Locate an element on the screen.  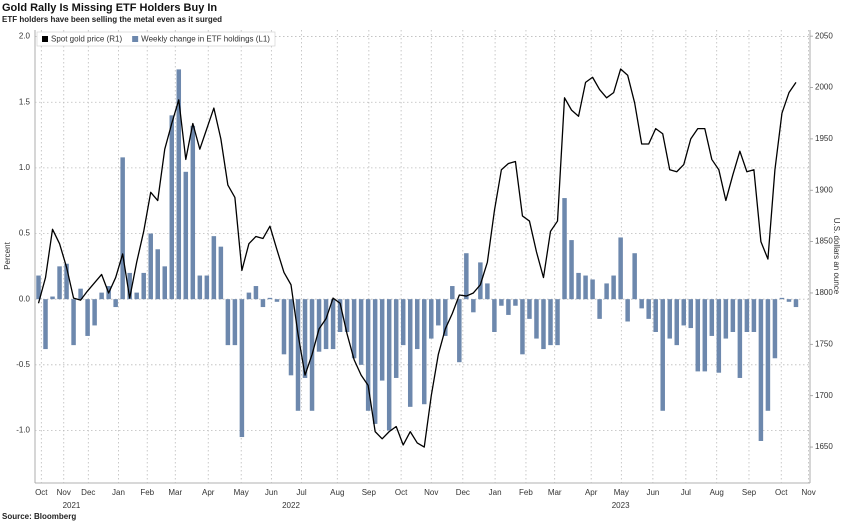
y-tick-label: 0.0 is located at coordinates (25, 298).